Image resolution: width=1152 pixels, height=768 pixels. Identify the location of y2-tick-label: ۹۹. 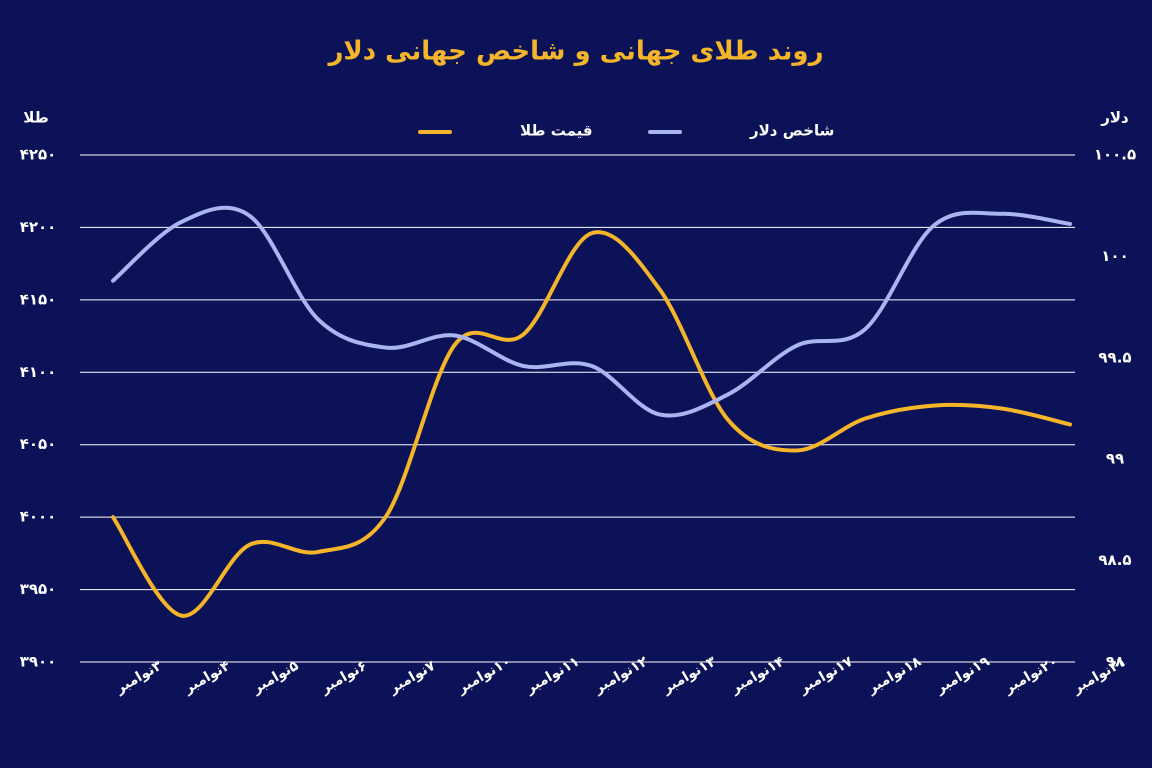
(1115, 459).